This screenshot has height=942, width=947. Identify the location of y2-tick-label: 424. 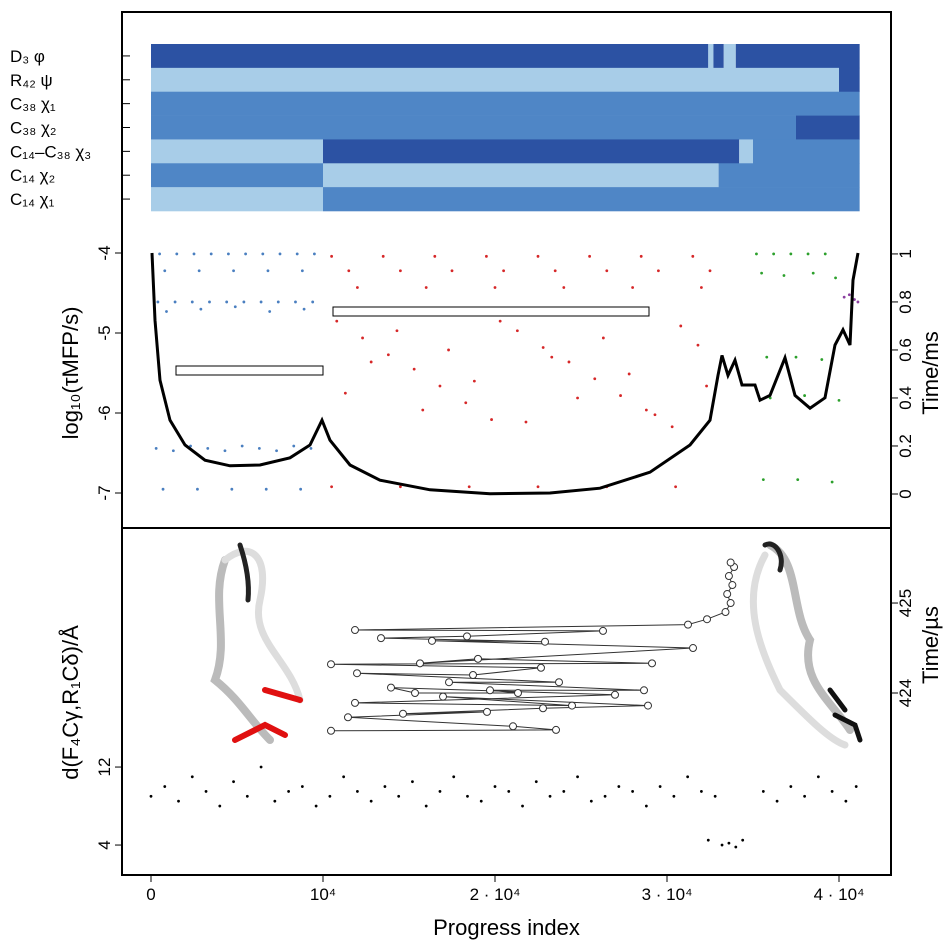
(905, 693).